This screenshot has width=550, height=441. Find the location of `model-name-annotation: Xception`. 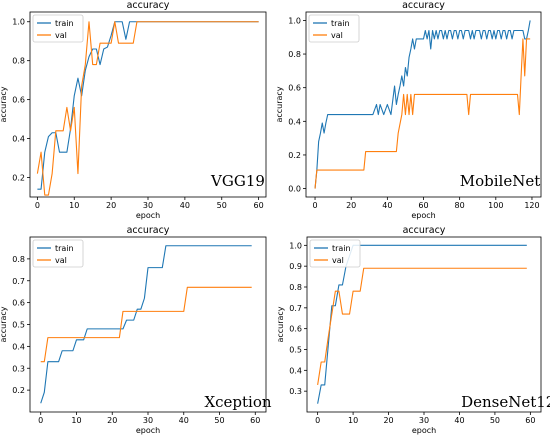

model-name-annotation: Xception is located at coordinates (237, 402).